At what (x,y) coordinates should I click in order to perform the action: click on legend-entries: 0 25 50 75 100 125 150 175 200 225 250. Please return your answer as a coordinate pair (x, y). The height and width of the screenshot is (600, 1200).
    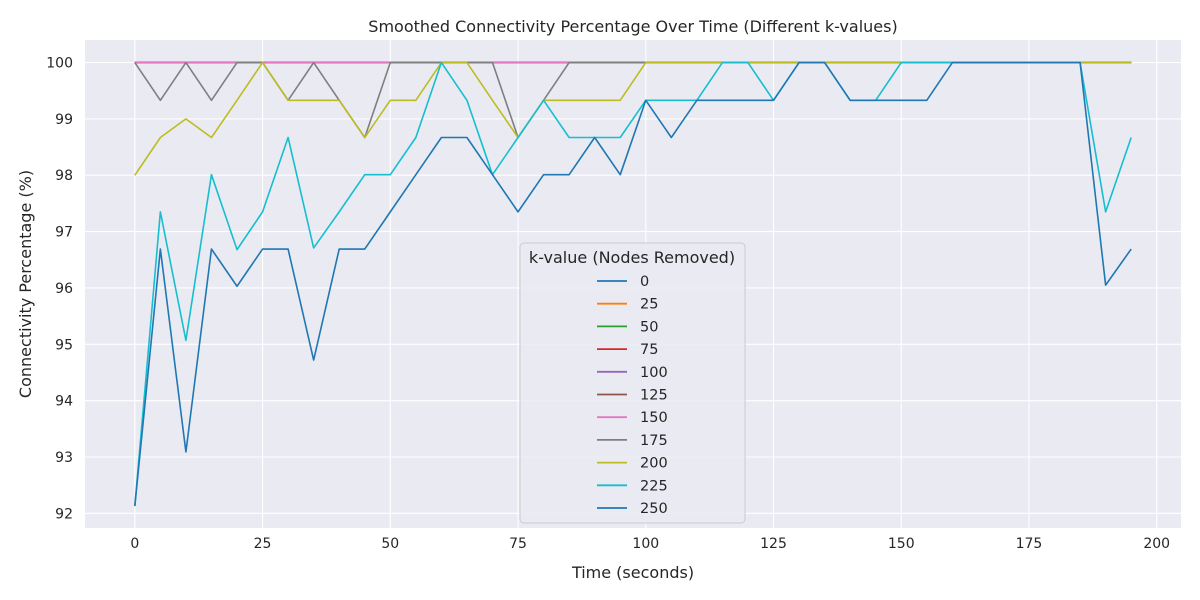
    Looking at the image, I should click on (632, 395).